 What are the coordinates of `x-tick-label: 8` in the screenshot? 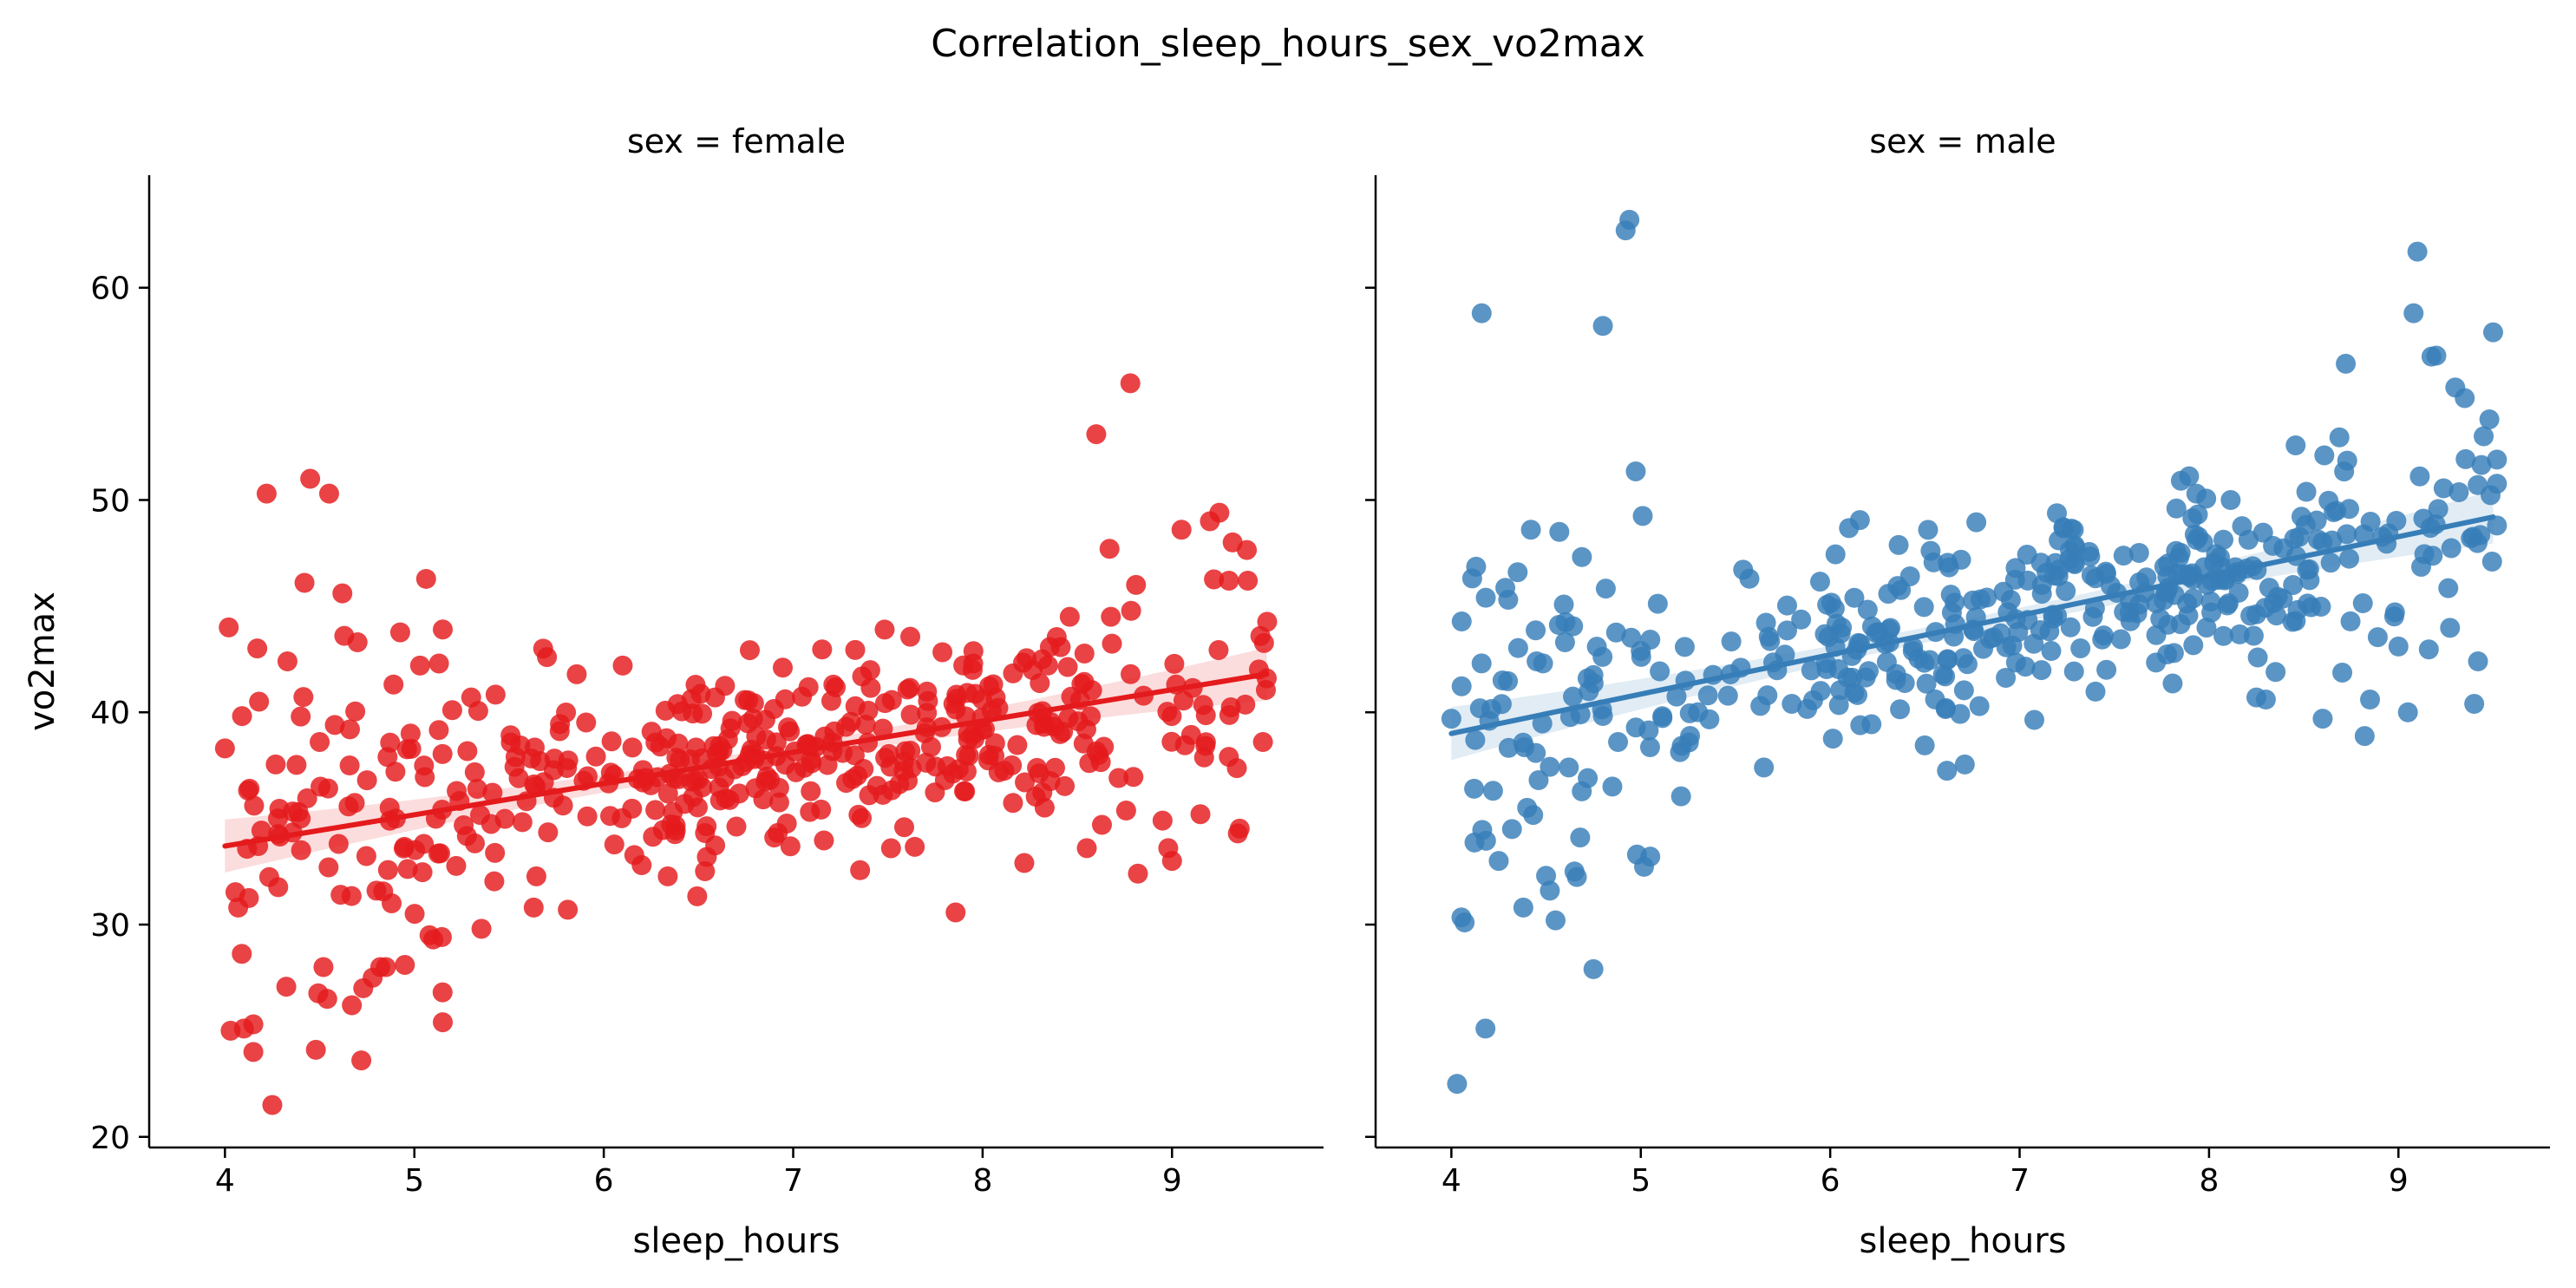 It's located at (982, 1181).